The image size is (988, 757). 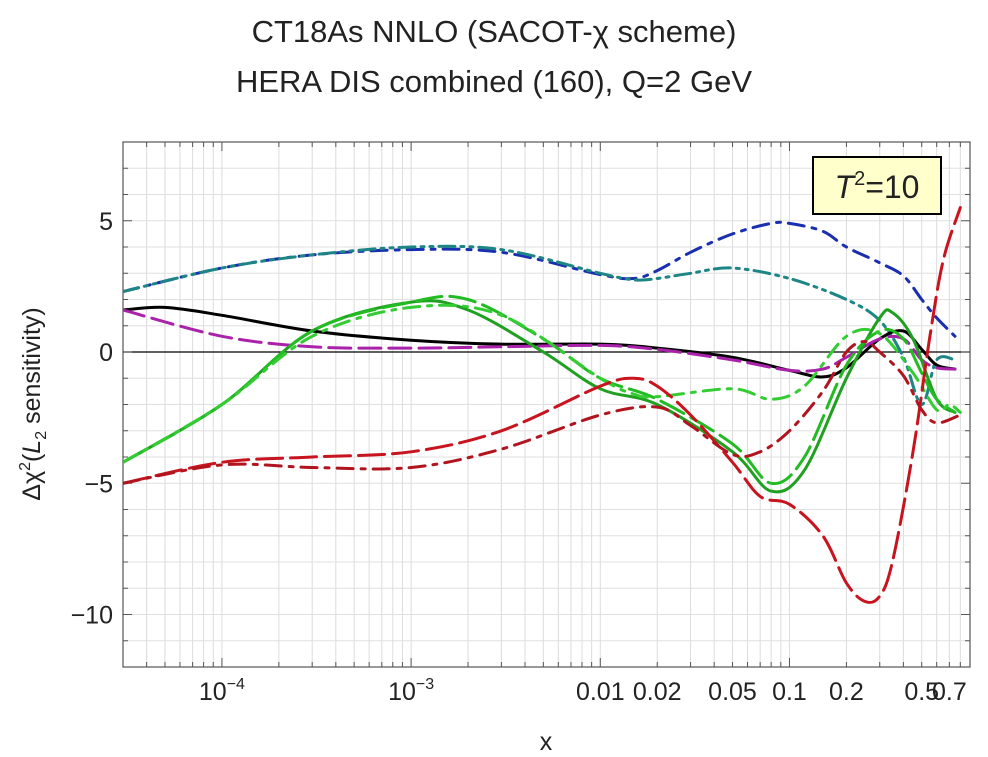 I want to click on x-tick-label: 10⁻³, so click(x=411, y=691).